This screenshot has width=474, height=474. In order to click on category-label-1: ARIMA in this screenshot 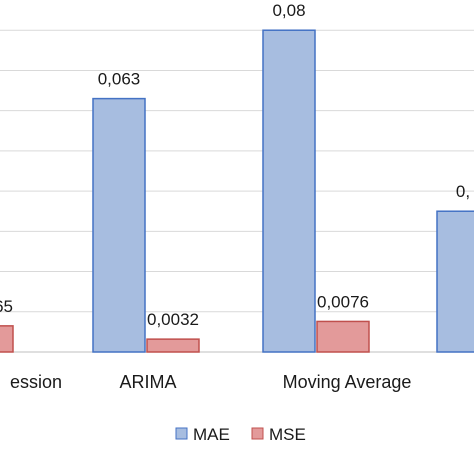, I will do `click(147, 382)`.